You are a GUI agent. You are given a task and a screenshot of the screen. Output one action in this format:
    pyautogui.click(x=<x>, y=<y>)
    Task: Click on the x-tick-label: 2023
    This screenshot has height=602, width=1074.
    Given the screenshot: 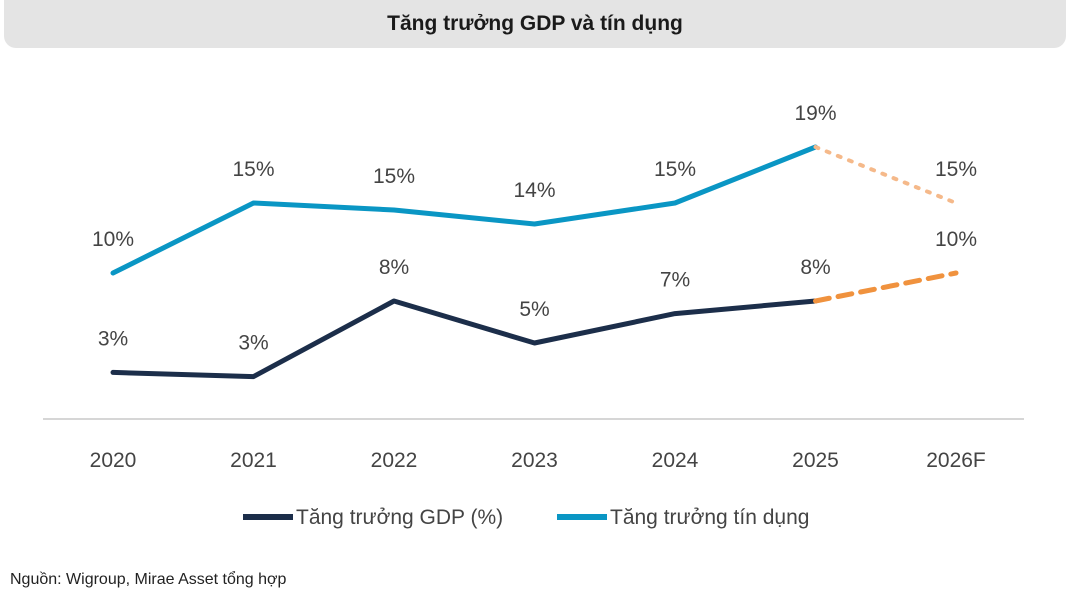 What is the action you would take?
    pyautogui.click(x=534, y=460)
    